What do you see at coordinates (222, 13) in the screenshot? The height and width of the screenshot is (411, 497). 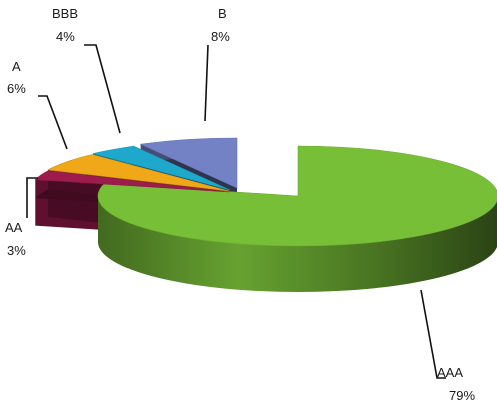 I see `label-category-b: B` at bounding box center [222, 13].